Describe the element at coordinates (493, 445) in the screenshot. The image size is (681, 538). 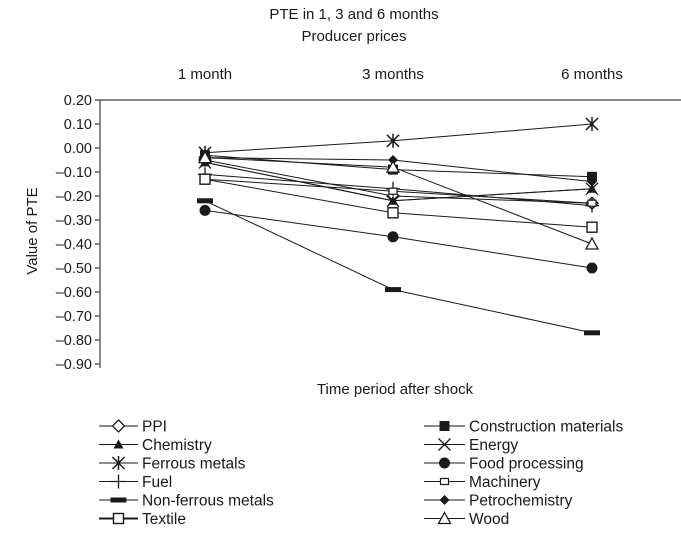
I see `legend-label-energy: Energy` at that location.